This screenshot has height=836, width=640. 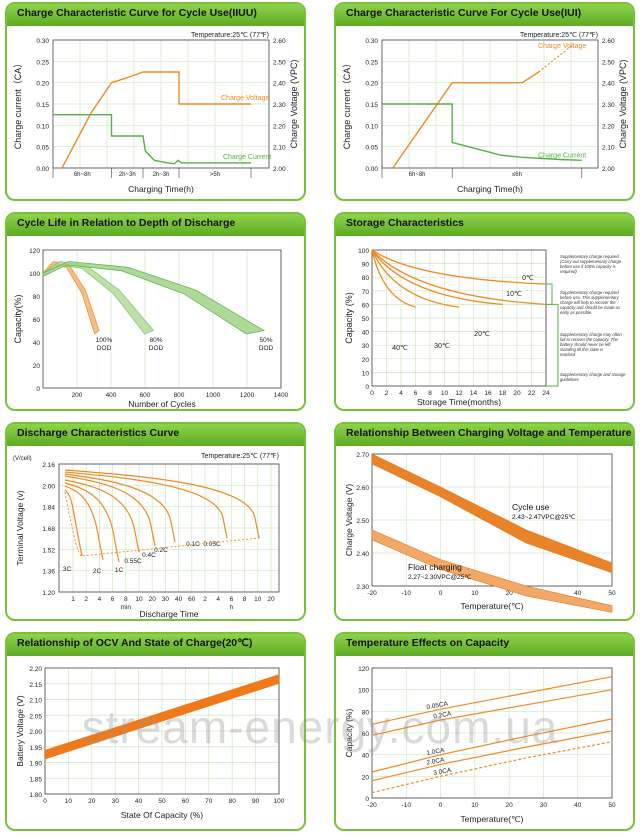 I want to click on series-sub-cycle-use: 2.43~2.47VPC@25℃, so click(x=544, y=517).